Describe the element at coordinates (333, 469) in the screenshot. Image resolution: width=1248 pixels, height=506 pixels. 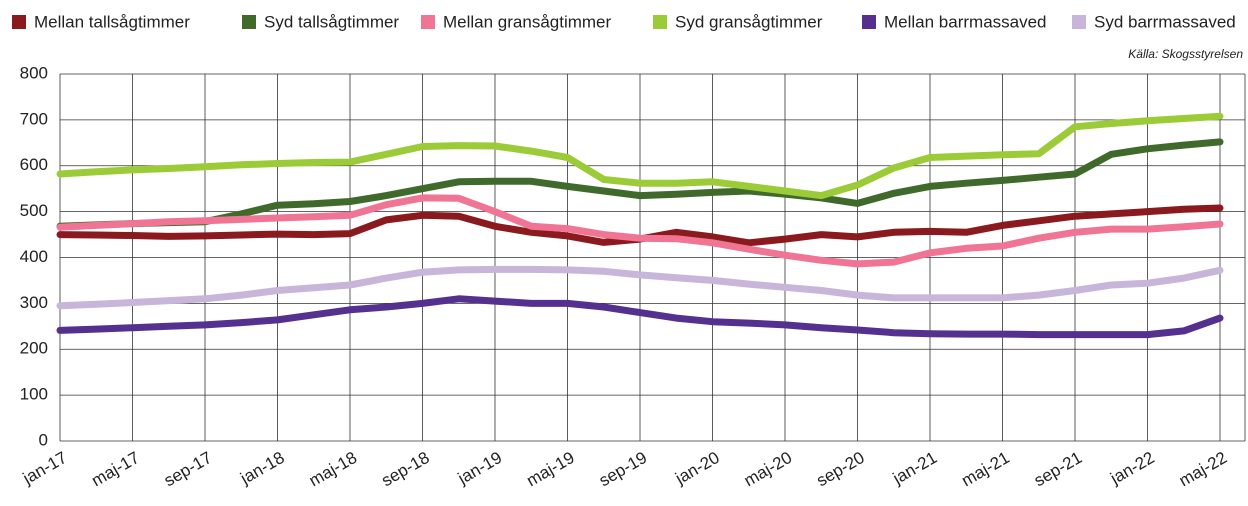
I see `x-tick-label: maj-18` at that location.